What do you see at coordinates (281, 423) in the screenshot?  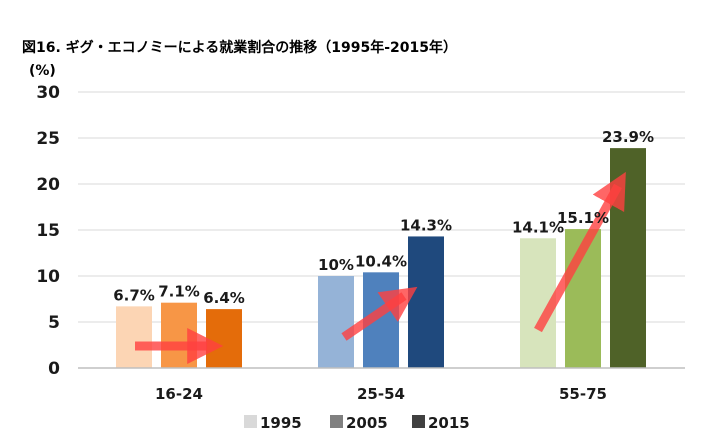 I see `legend-label: 1995` at bounding box center [281, 423].